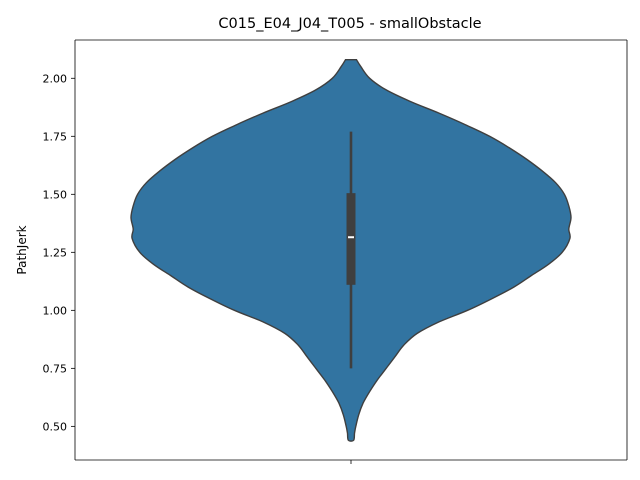  Describe the element at coordinates (55, 78) in the screenshot. I see `y-tick-label: 2.00` at that location.